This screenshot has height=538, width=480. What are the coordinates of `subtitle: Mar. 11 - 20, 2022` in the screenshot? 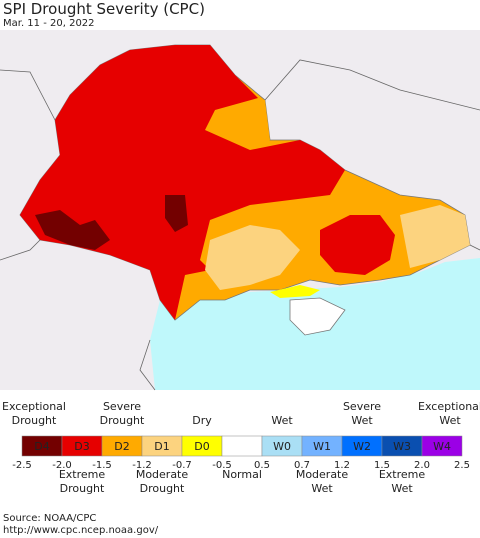 It's located at (49, 23).